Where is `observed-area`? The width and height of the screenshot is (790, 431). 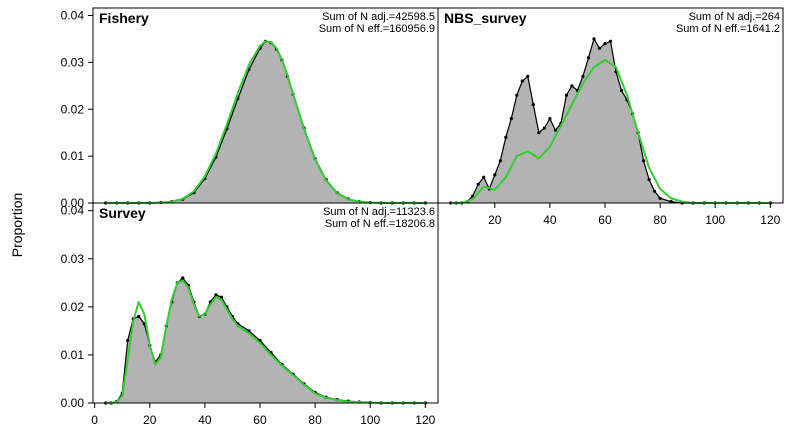
observed-area is located at coordinates (265, 340).